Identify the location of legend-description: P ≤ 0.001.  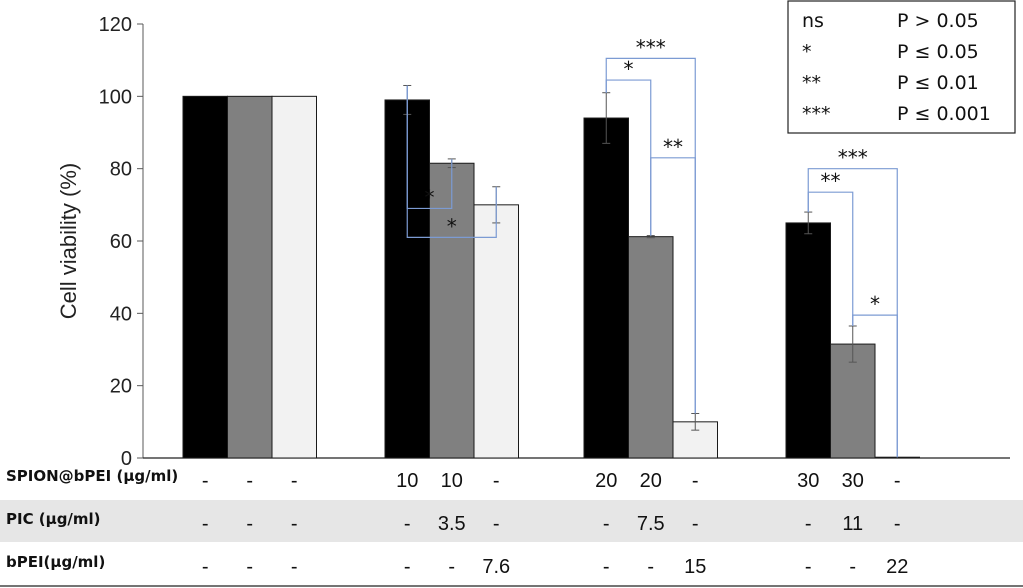
(944, 114).